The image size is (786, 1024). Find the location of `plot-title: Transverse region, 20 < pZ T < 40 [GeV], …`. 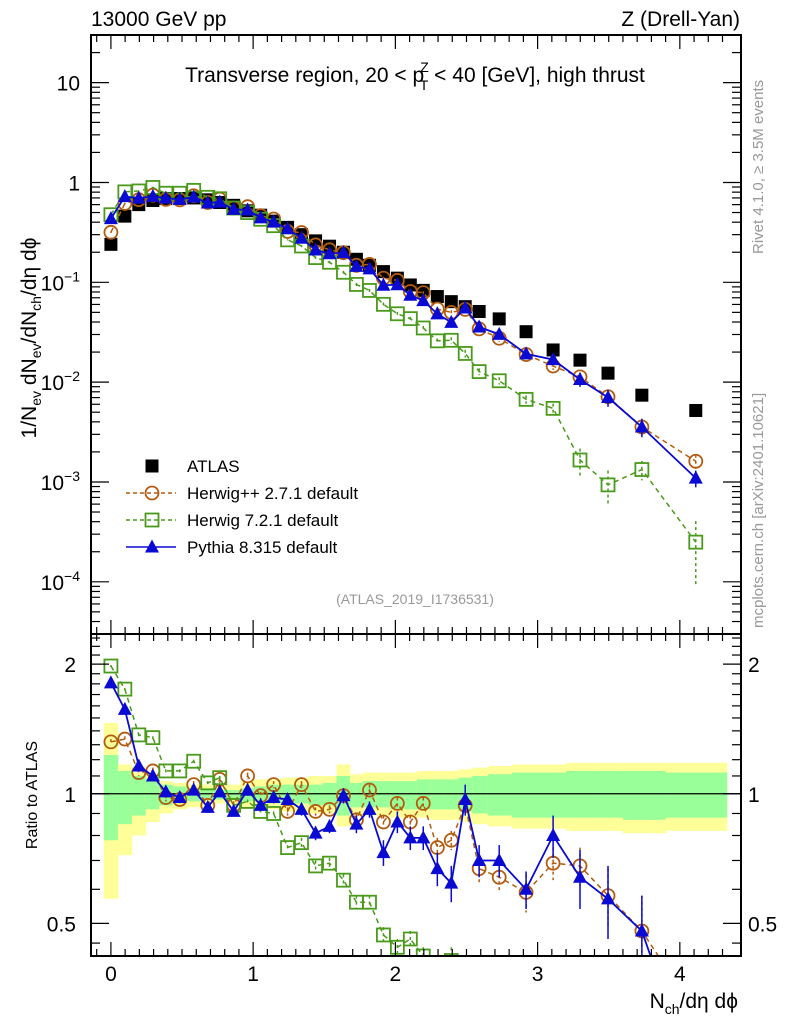

plot-title: Transverse region, 20 < pZ T < 40 [GeV], … is located at coordinates (415, 76).